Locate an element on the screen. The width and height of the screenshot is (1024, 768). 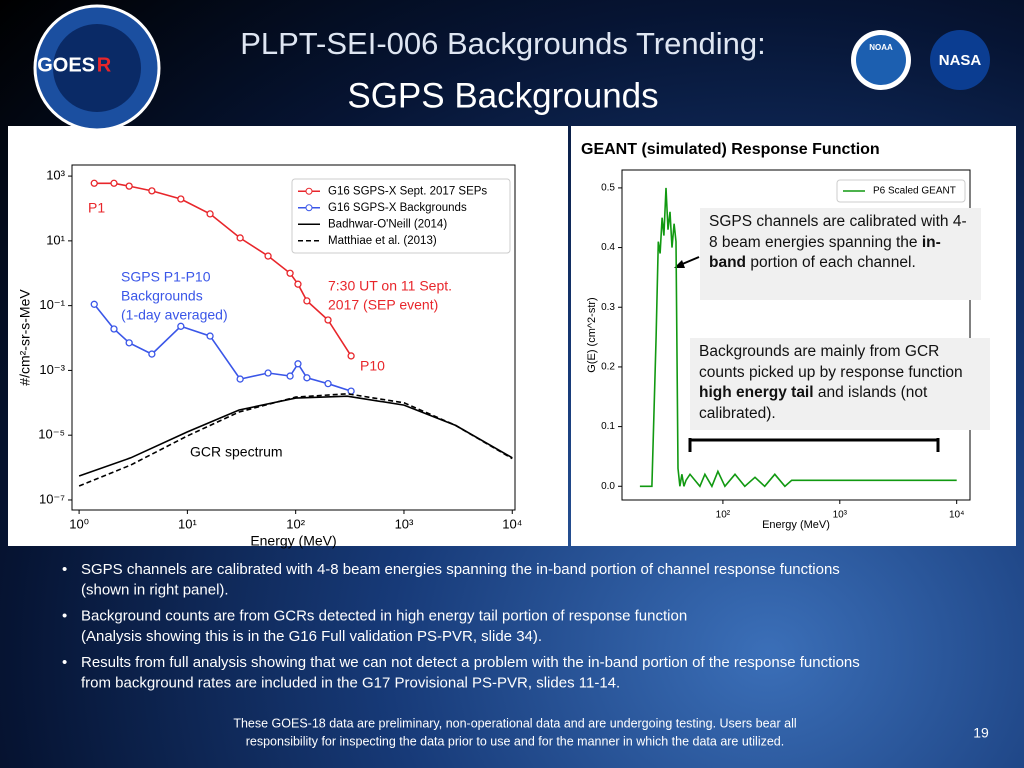
y-tick-label: 10⁻⁵ is located at coordinates (51, 434).